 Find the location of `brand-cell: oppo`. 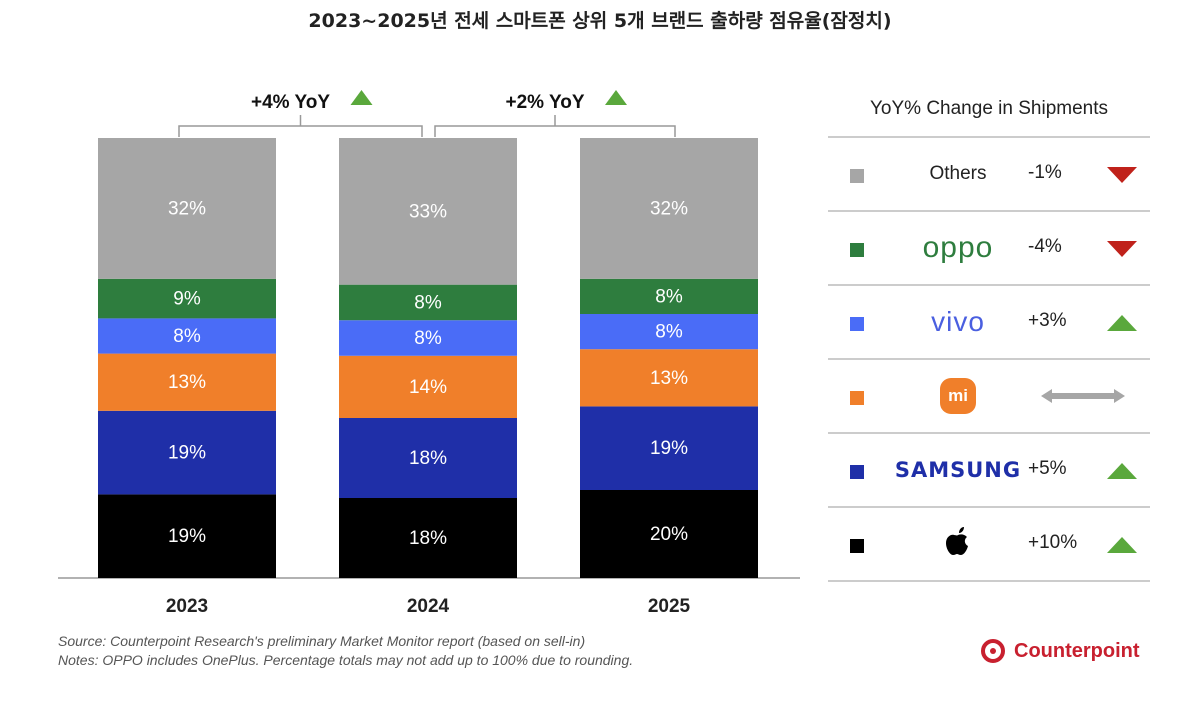

brand-cell: oppo is located at coordinates (958, 248).